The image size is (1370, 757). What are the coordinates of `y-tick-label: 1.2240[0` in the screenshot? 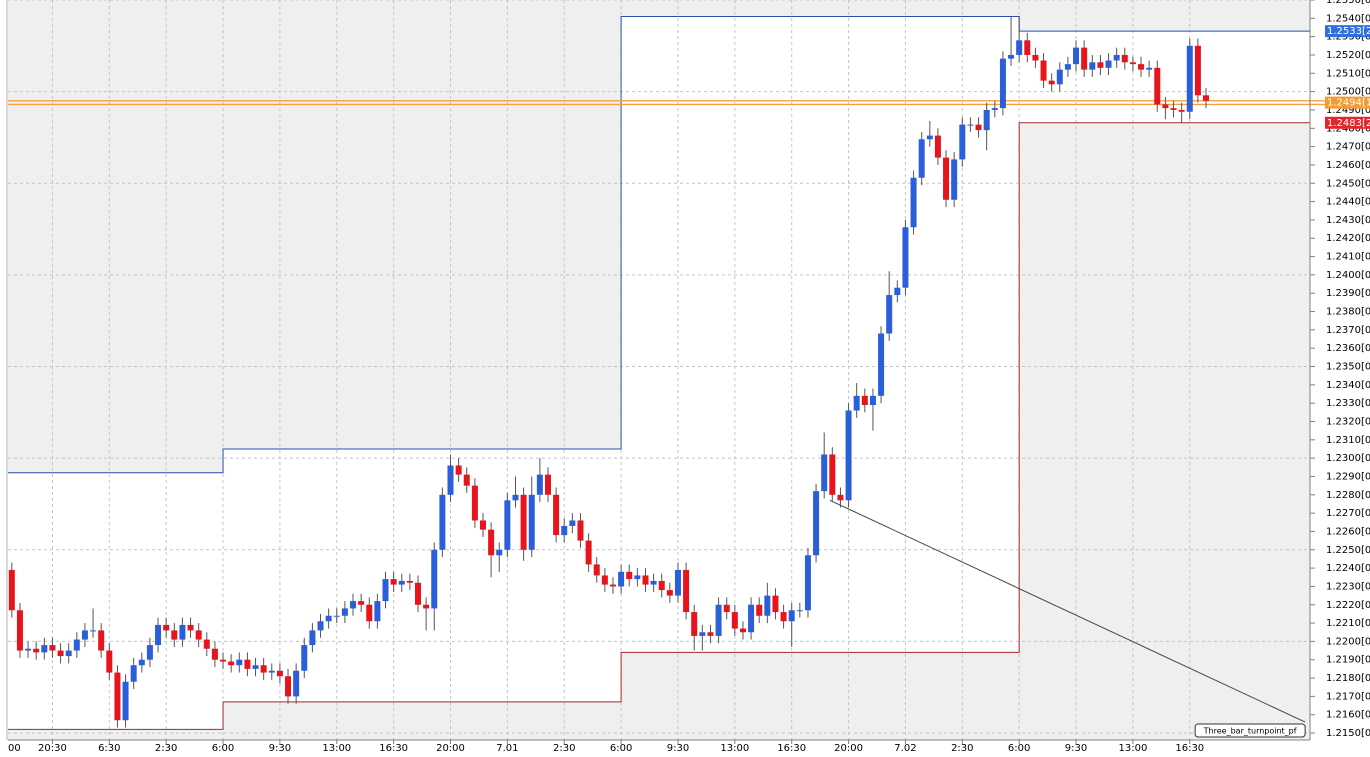 It's located at (1348, 568).